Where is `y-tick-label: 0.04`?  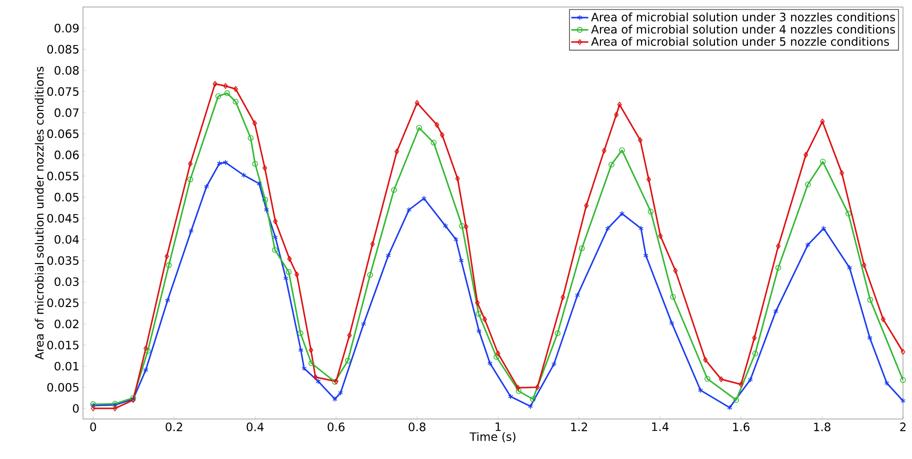
y-tick-label: 0.04 is located at coordinates (66, 239).